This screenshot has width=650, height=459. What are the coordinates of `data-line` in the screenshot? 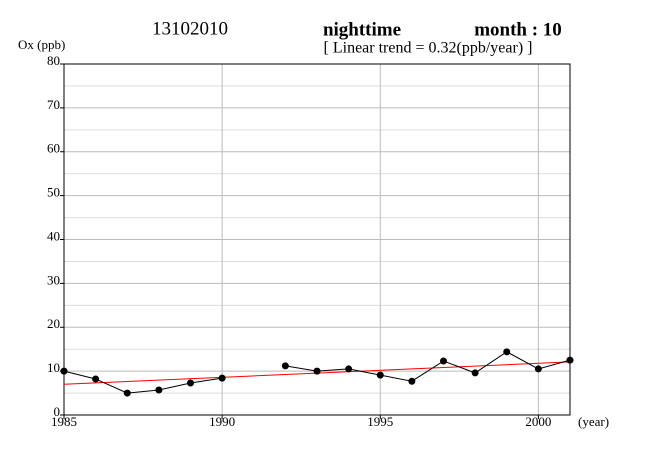 It's located at (317, 372).